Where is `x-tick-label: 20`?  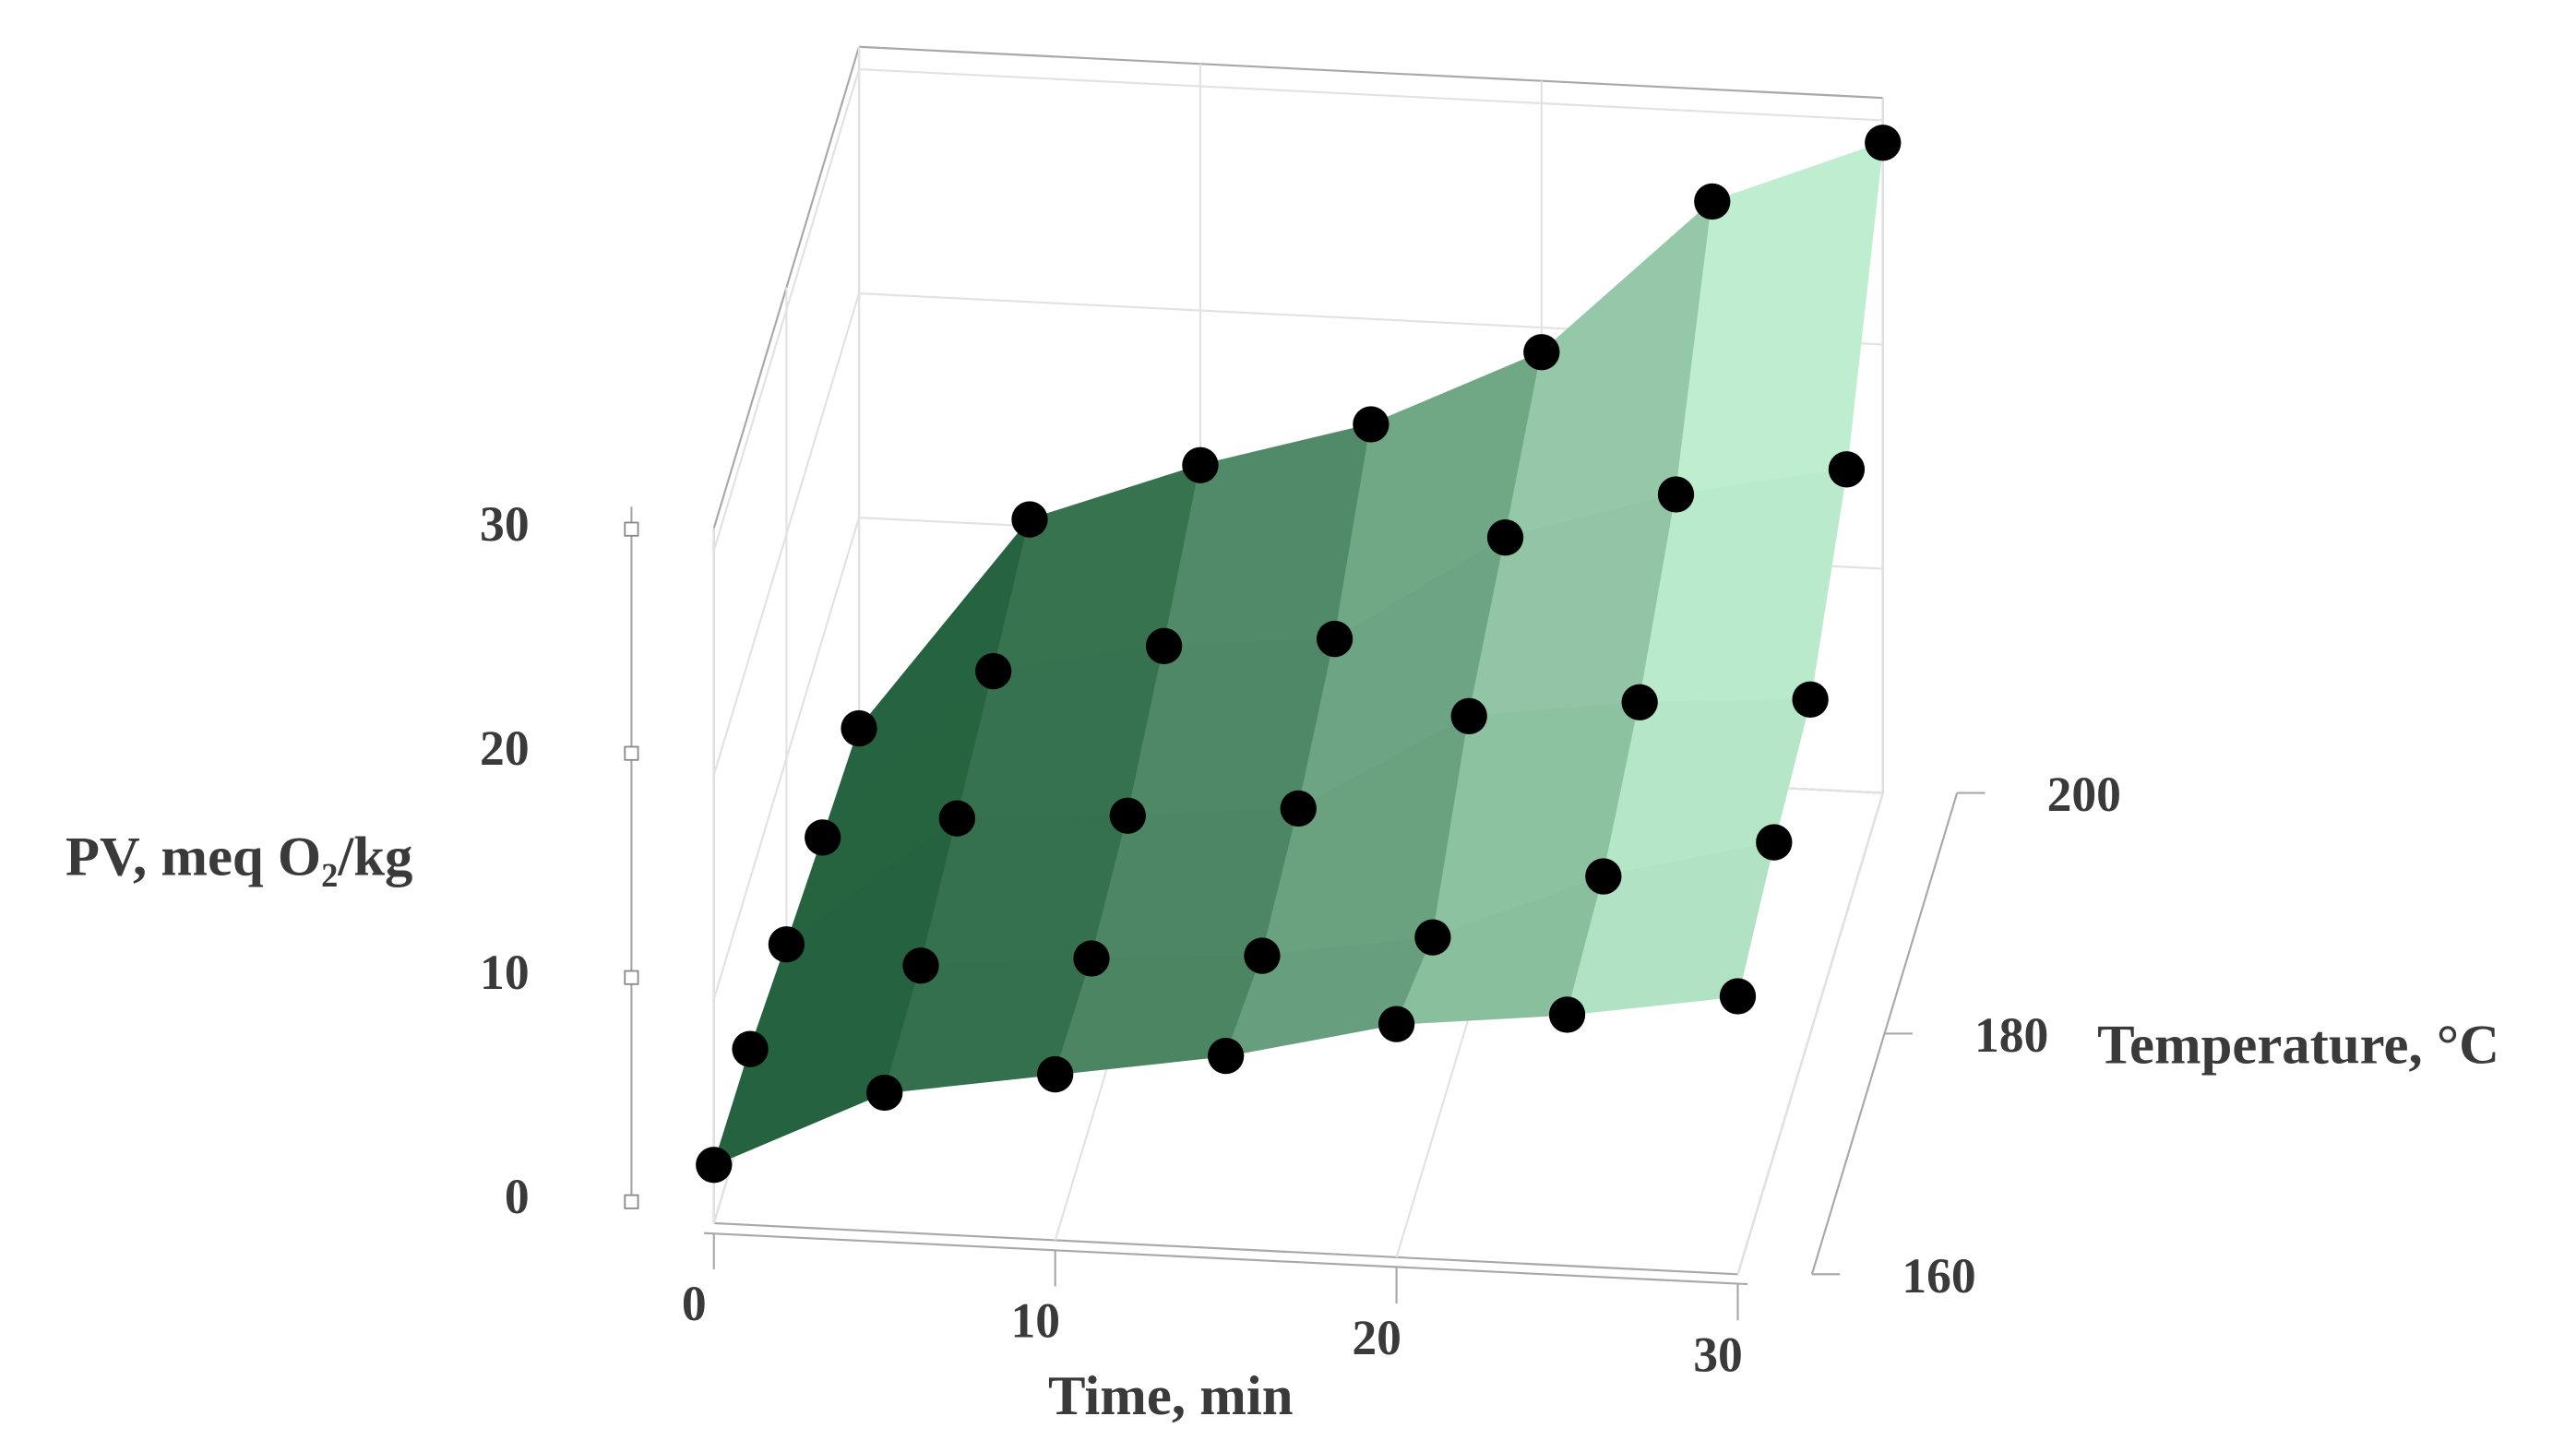
x-tick-label: 20 is located at coordinates (1376, 1337).